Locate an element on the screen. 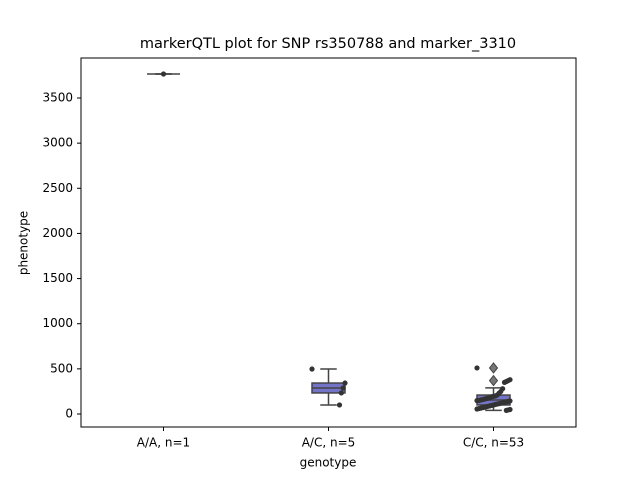 The image size is (640, 484). y-tick-label: 1000 is located at coordinates (57, 323).